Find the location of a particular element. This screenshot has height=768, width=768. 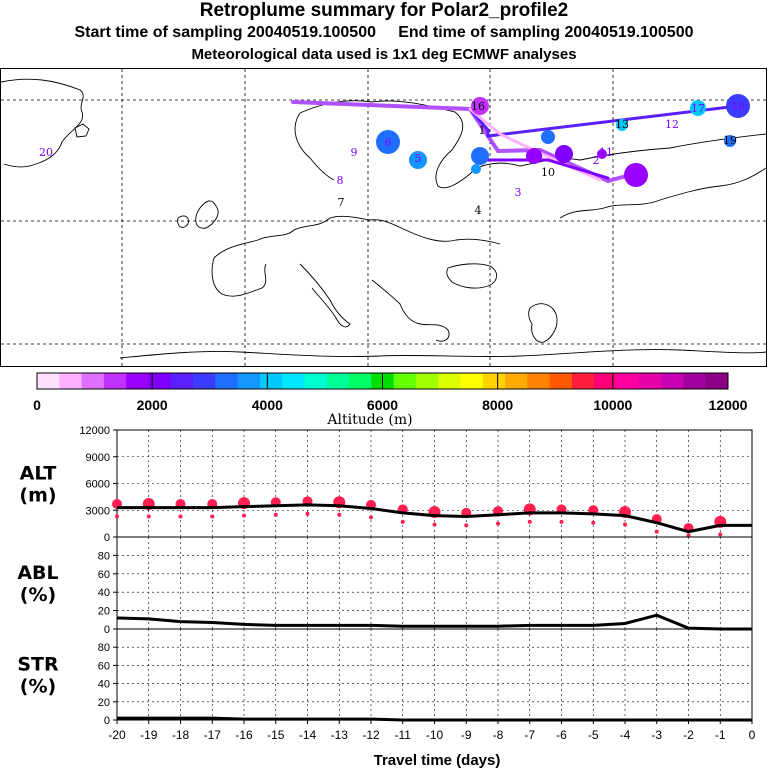

y-tick-label: 6000 is located at coordinates (98, 485).